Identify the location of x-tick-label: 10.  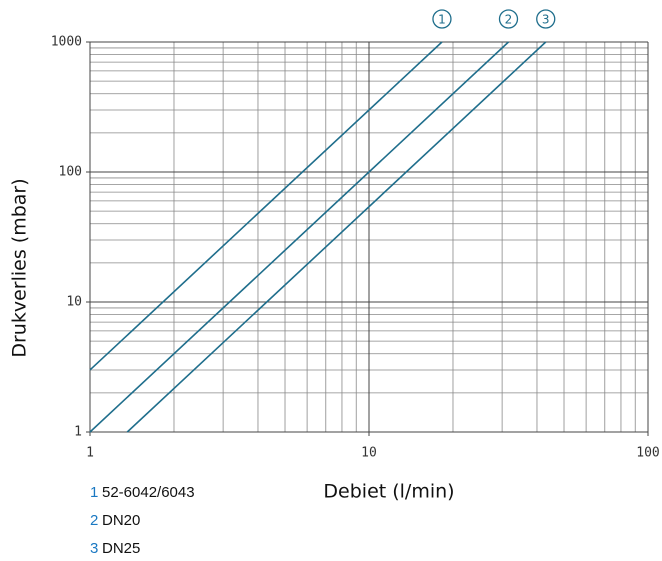
(369, 453).